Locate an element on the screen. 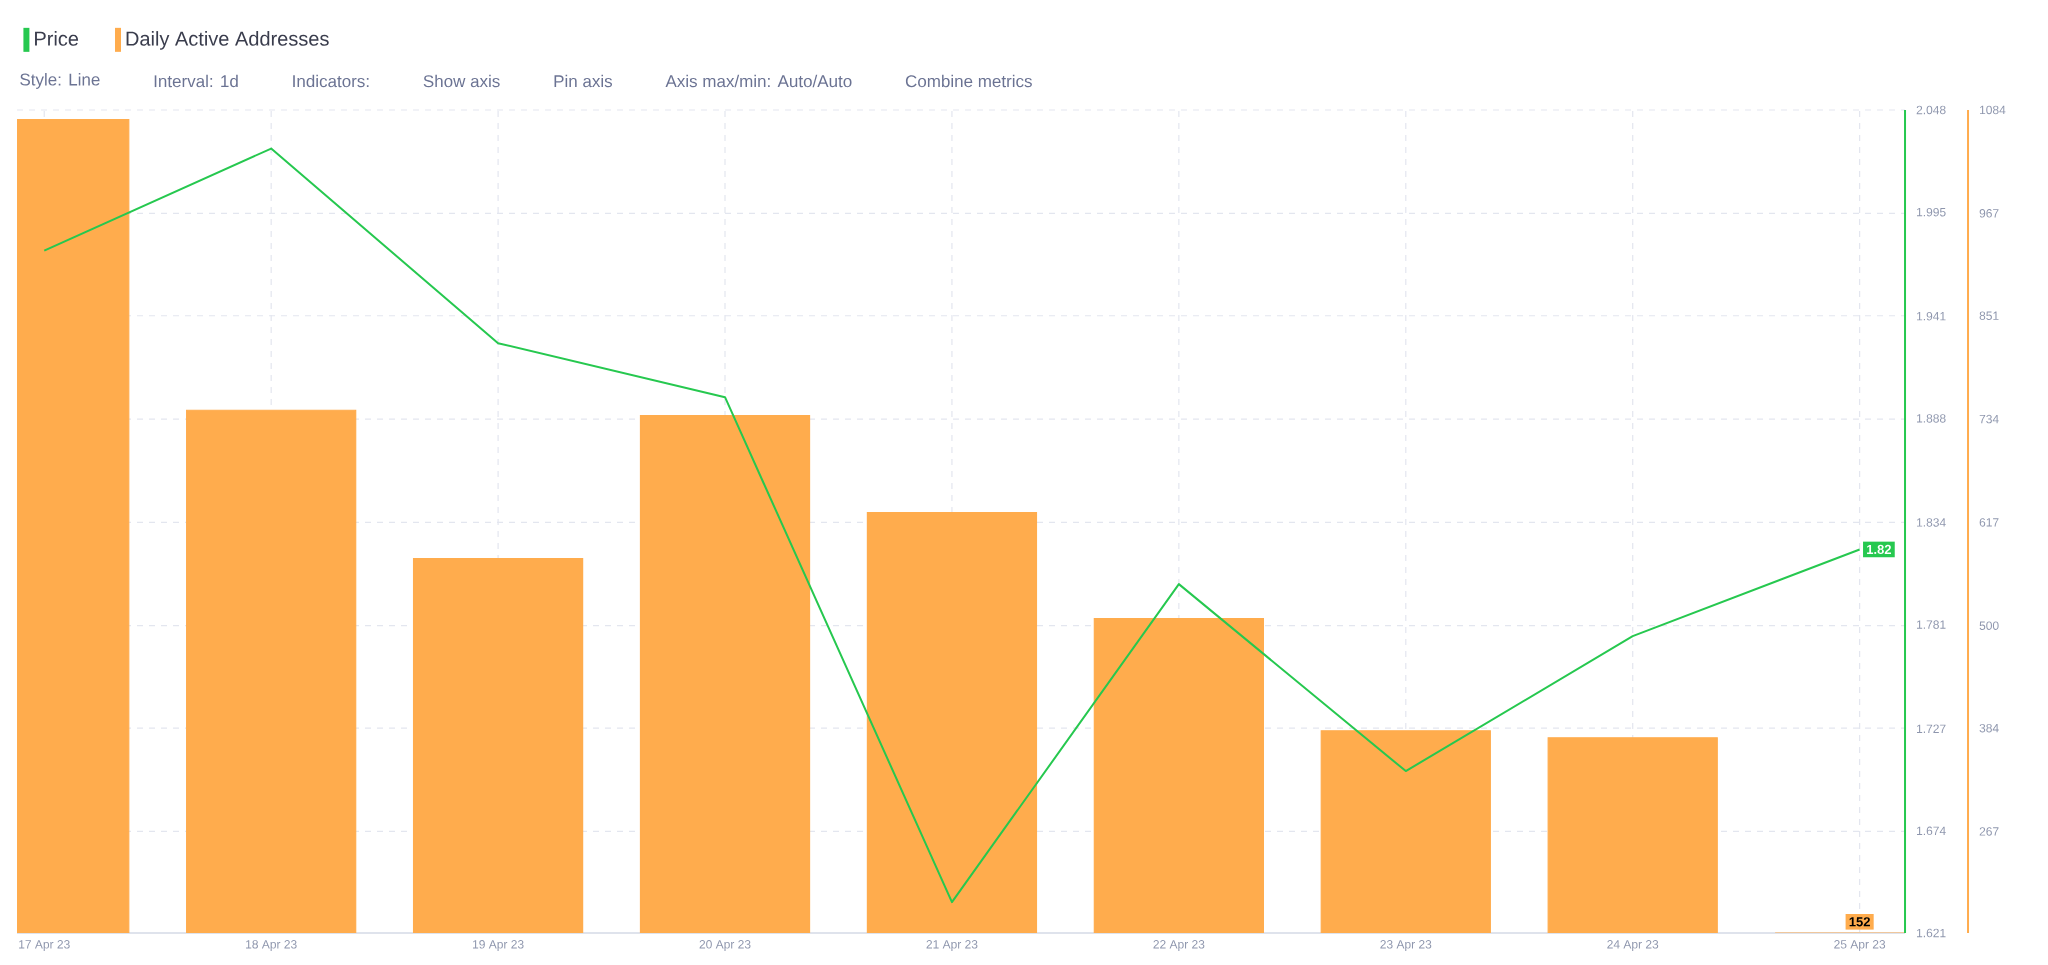 The width and height of the screenshot is (2048, 965). text: Indicators: is located at coordinates (331, 81).